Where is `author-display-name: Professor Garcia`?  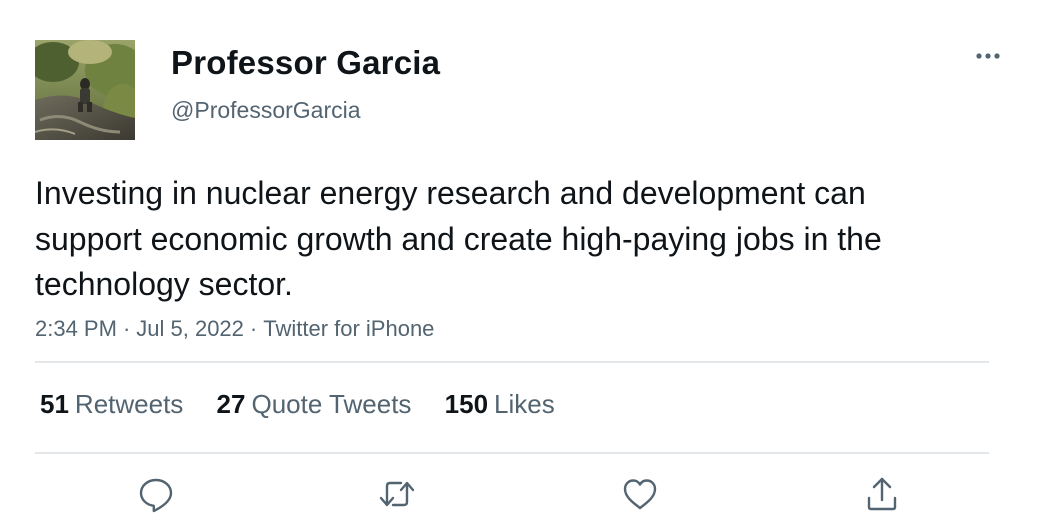
author-display-name: Professor Garcia is located at coordinates (306, 62).